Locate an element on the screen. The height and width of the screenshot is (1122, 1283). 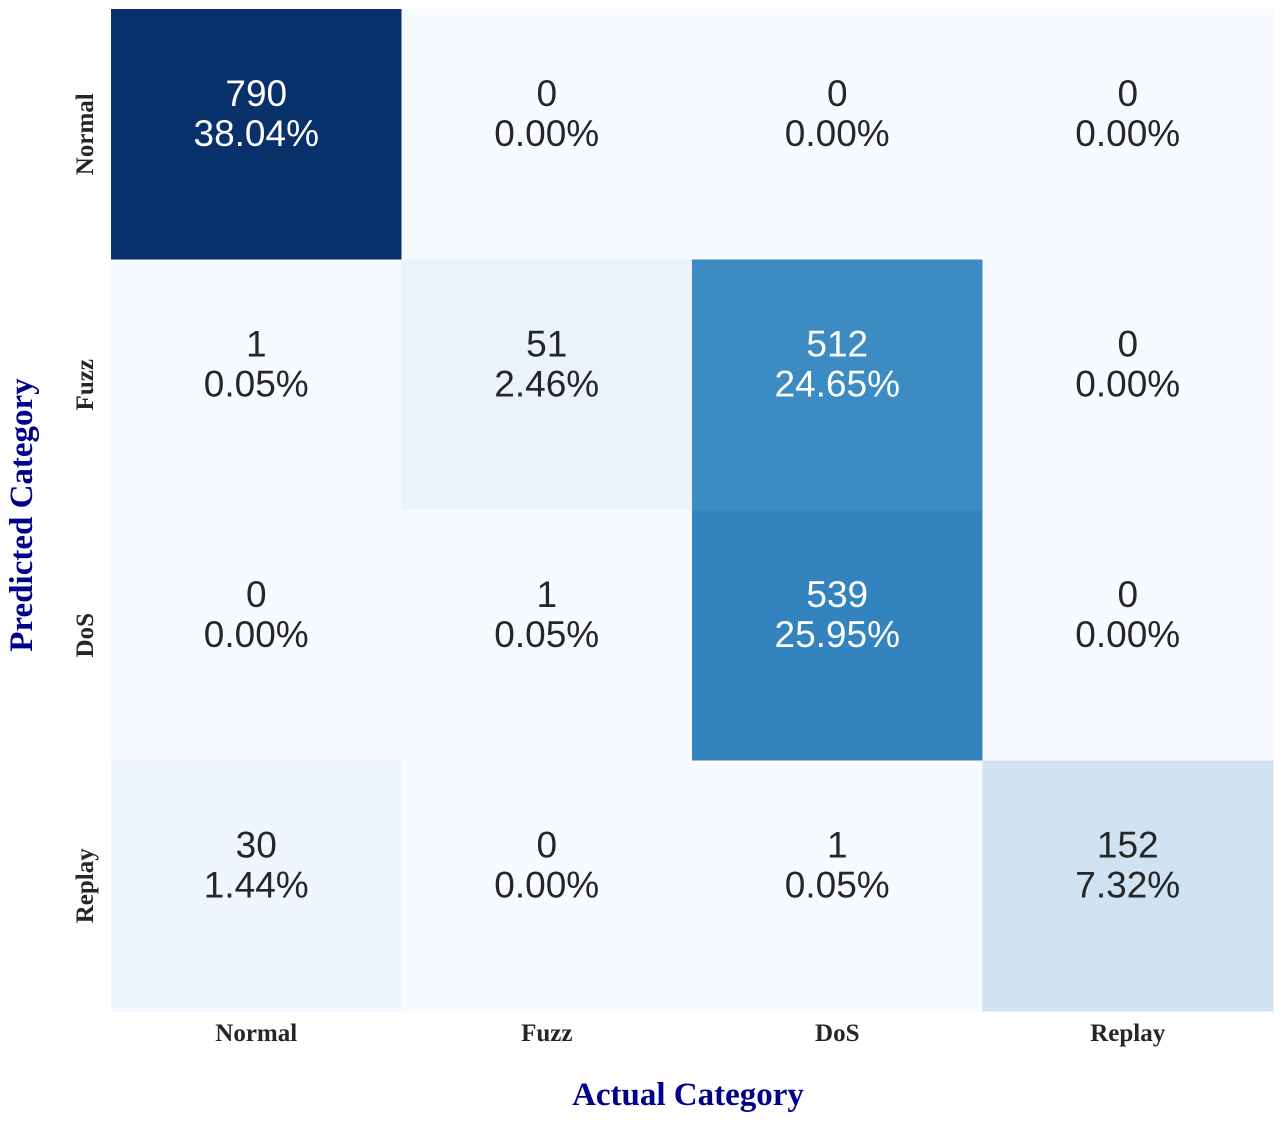
cell-percentage-label: 2.46% is located at coordinates (546, 384).